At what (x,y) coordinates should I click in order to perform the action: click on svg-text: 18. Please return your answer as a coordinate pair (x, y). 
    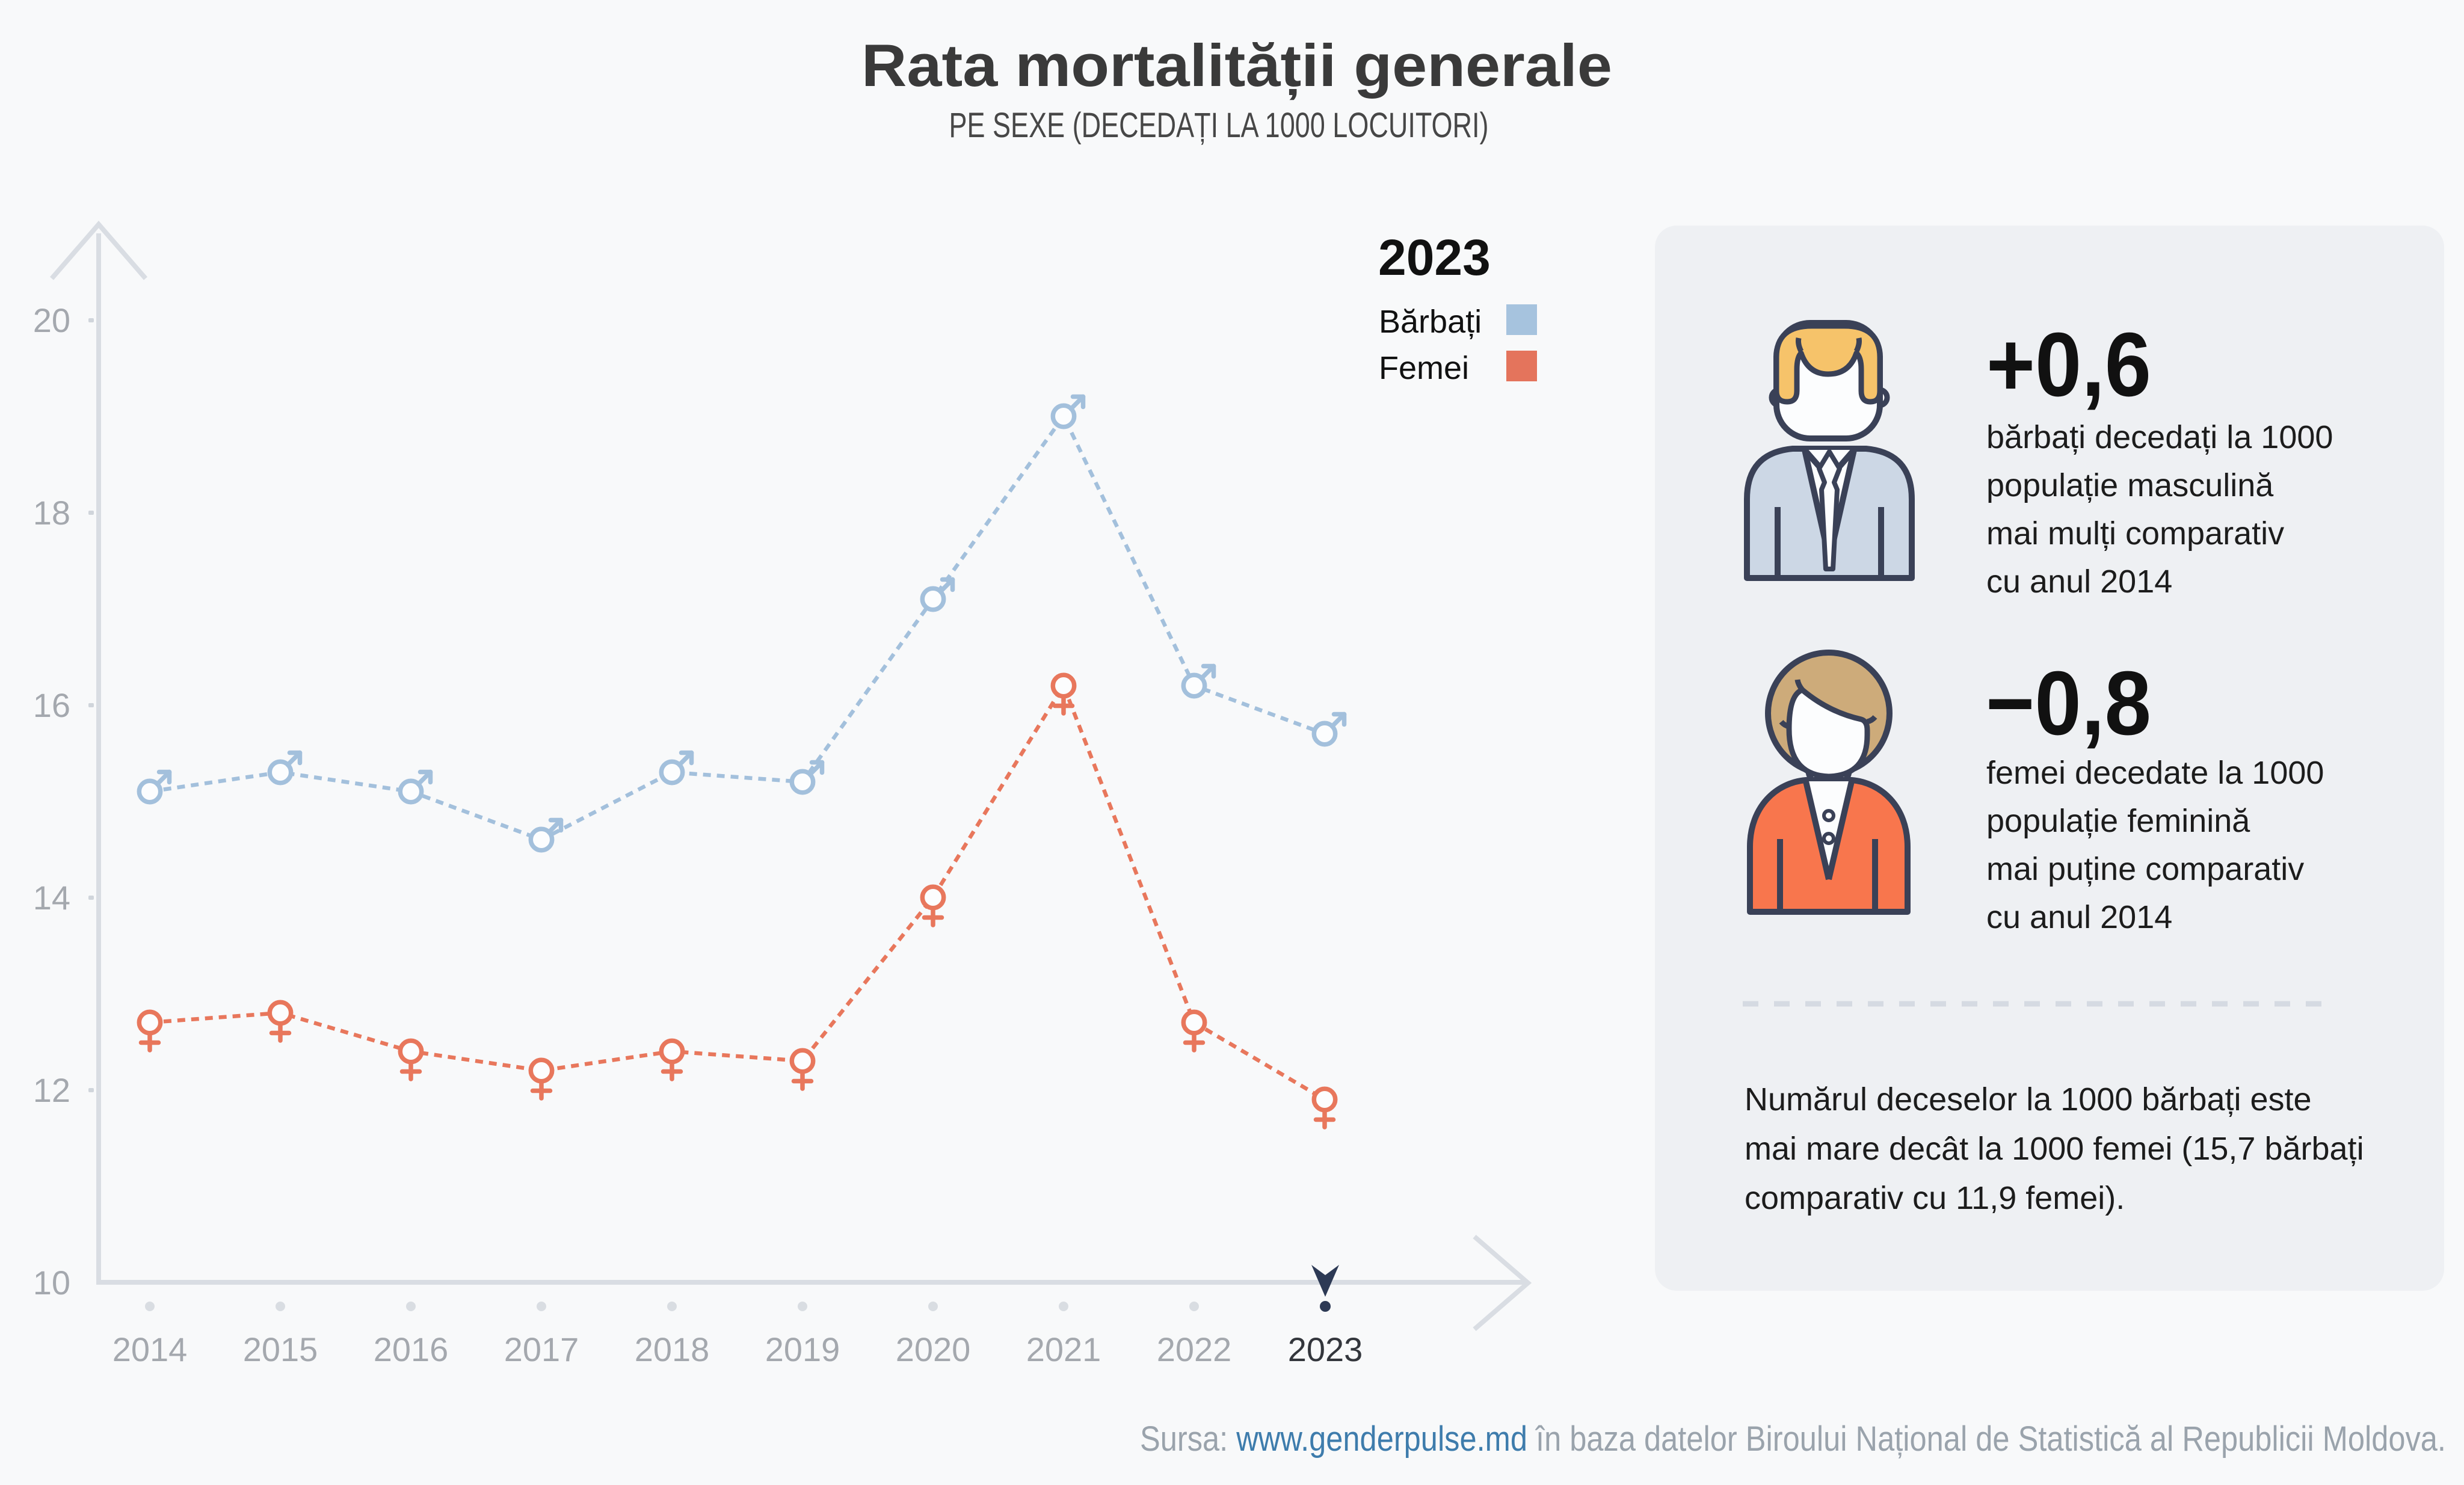
    Looking at the image, I should click on (52, 513).